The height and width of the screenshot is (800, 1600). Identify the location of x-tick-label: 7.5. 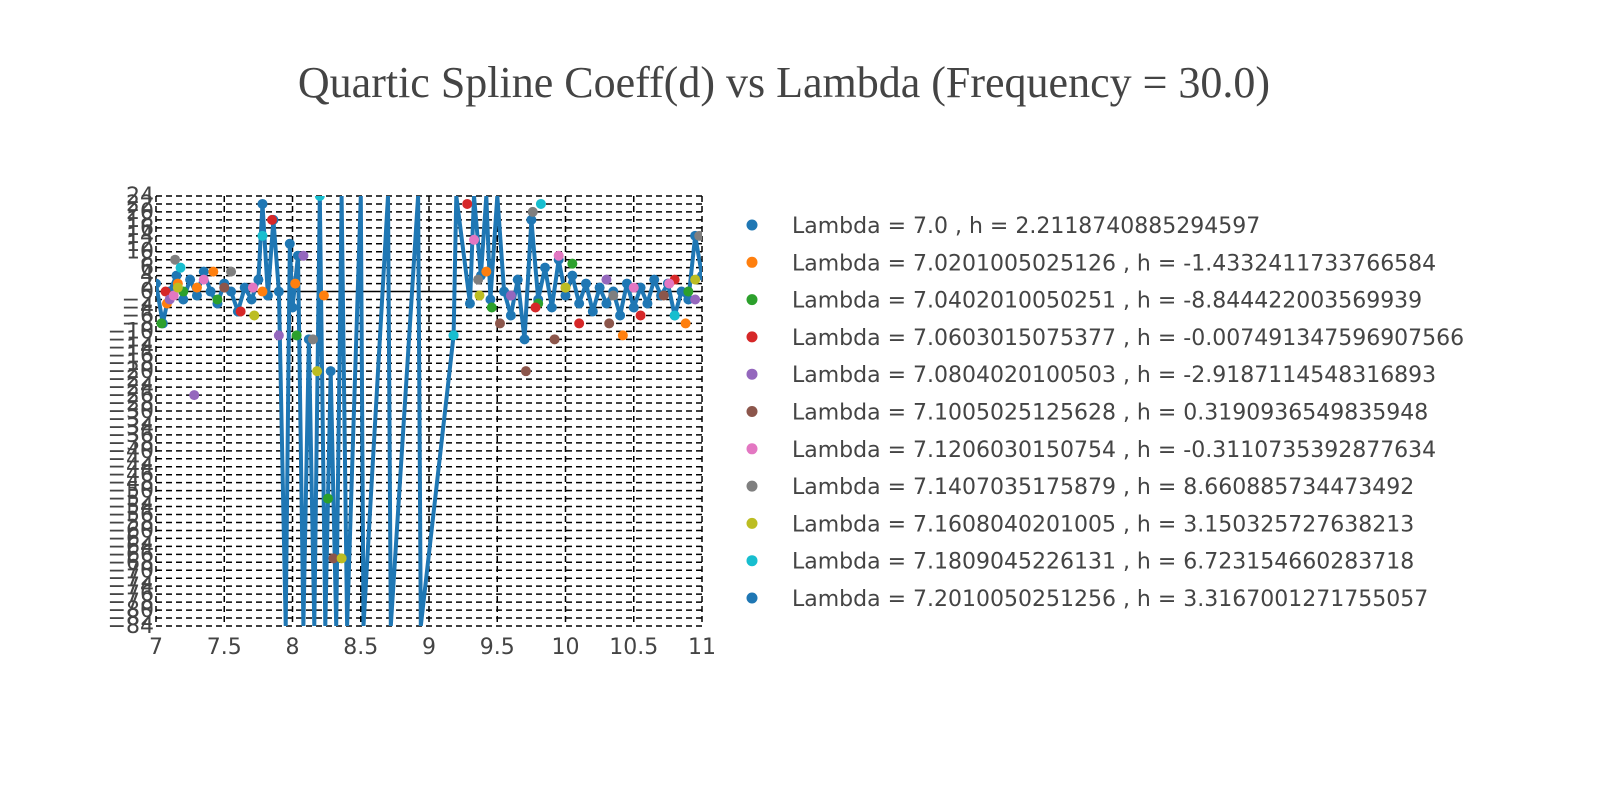
(224, 647).